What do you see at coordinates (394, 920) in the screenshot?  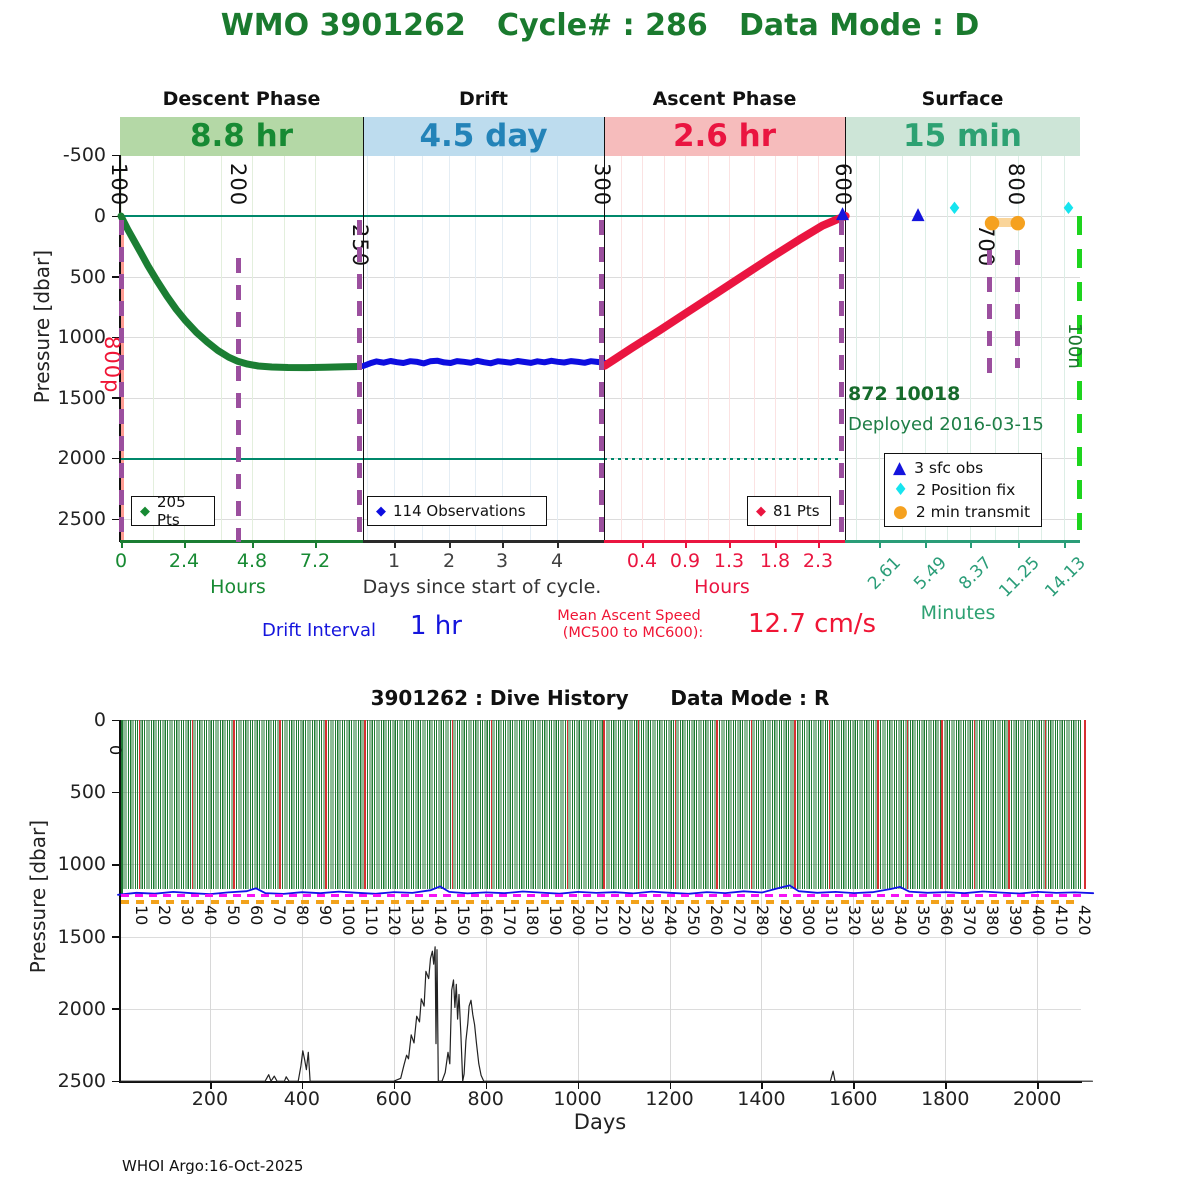 I see `cycle-number-label: 120` at bounding box center [394, 920].